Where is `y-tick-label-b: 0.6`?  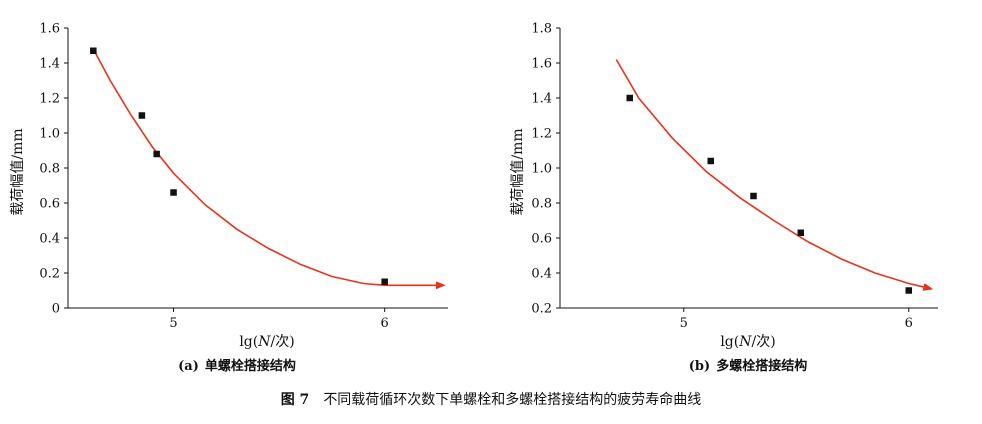
y-tick-label-b: 0.6 is located at coordinates (541, 239).